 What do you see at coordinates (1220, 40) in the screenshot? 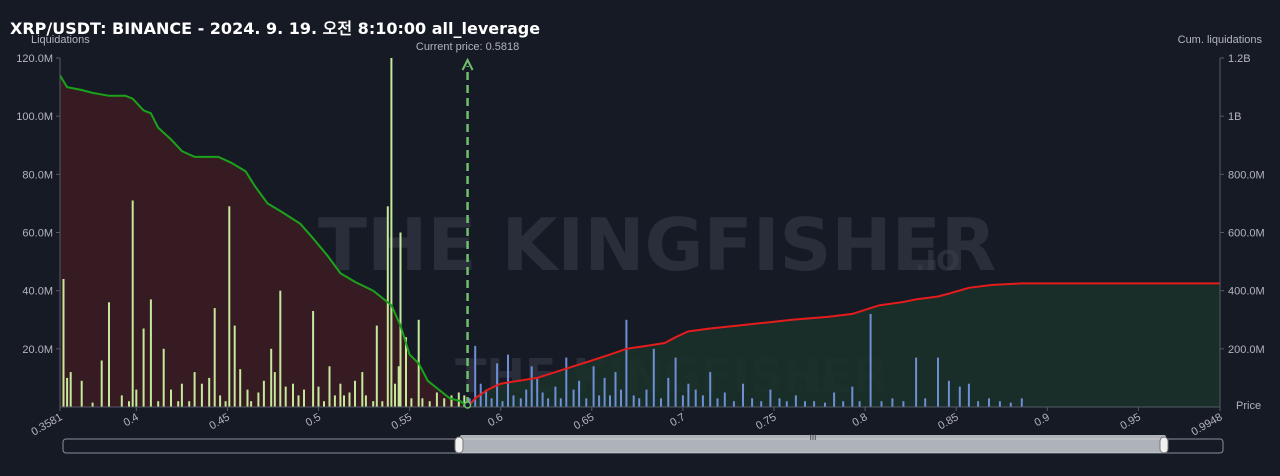
I see `right-axis-label: Cum. liquidations` at bounding box center [1220, 40].